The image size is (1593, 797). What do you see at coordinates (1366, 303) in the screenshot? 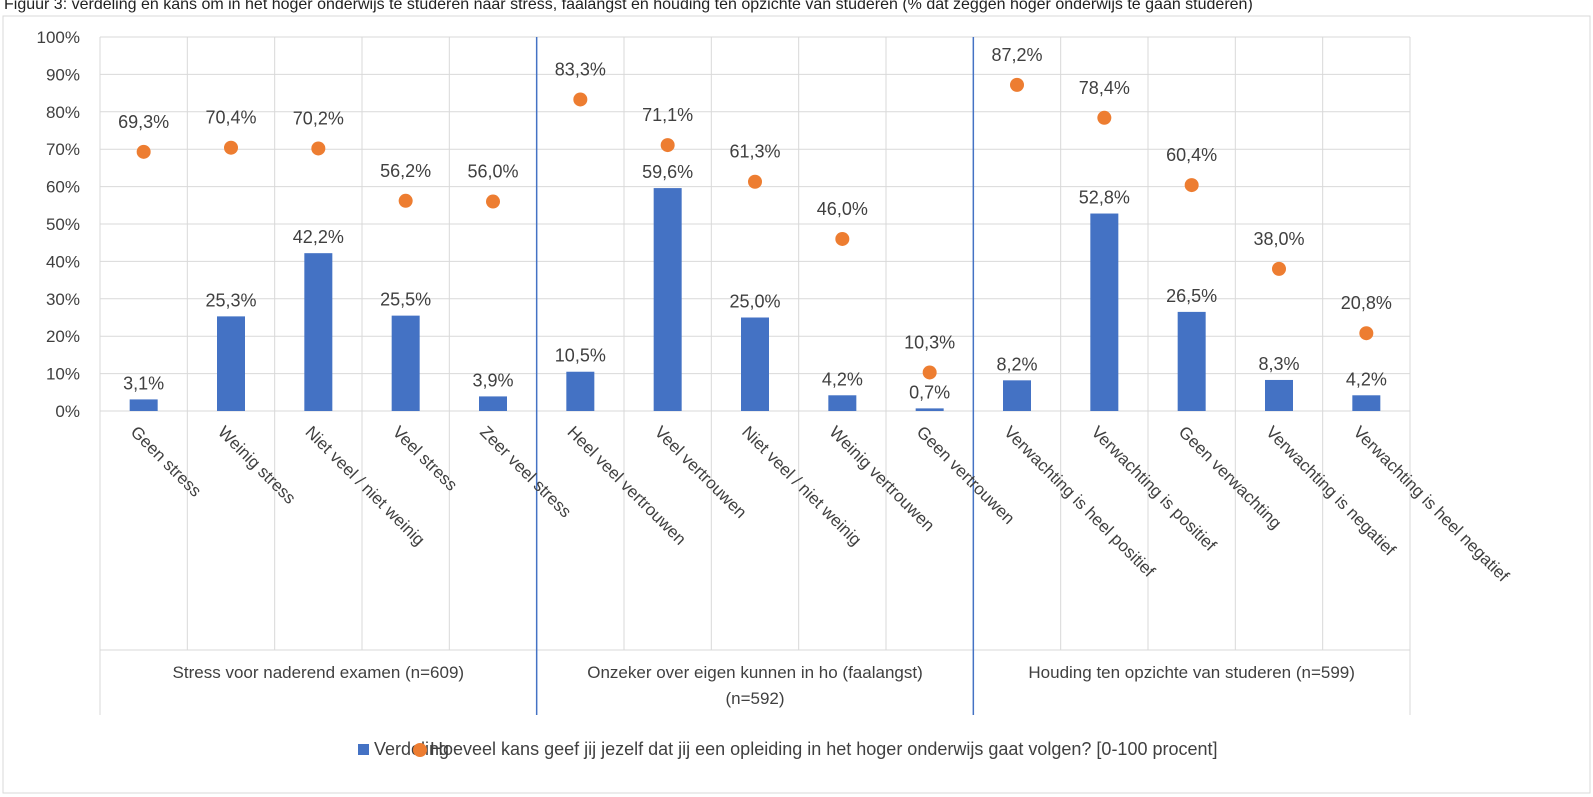
I see `marker-data-label: 20,8%` at bounding box center [1366, 303].